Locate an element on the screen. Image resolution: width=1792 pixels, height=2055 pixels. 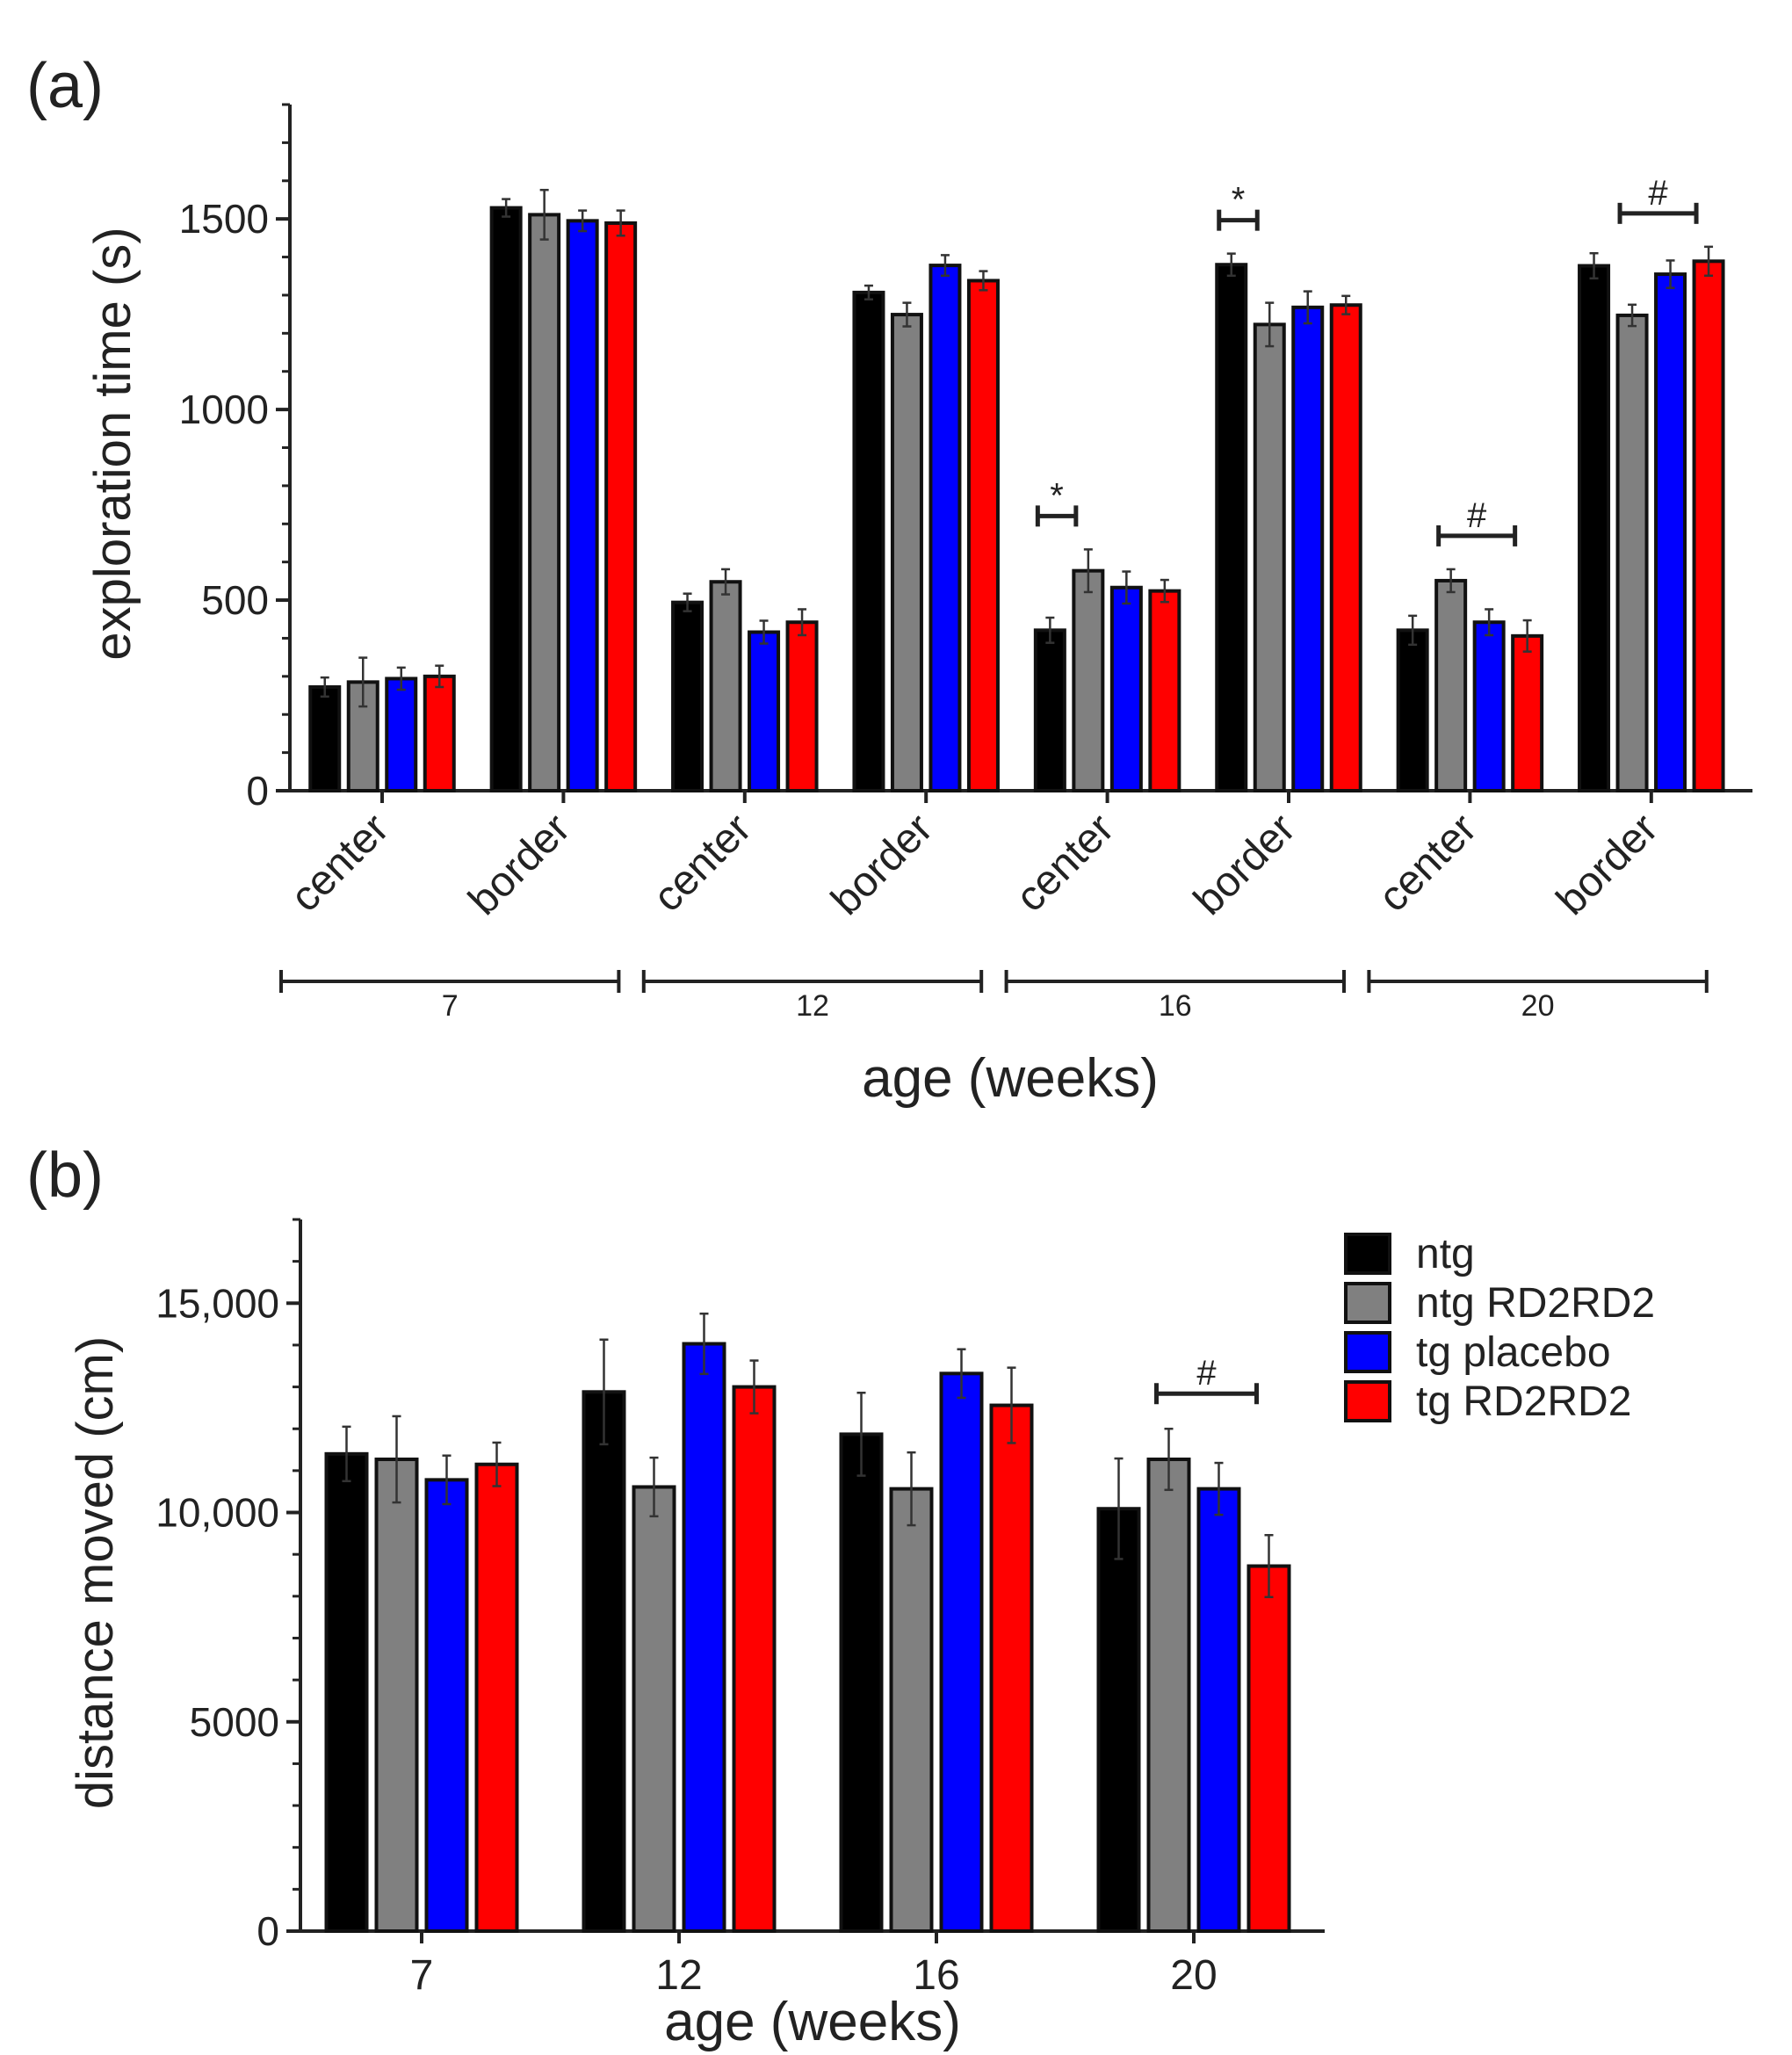
y-tick-label: 1500 is located at coordinates (224, 219).